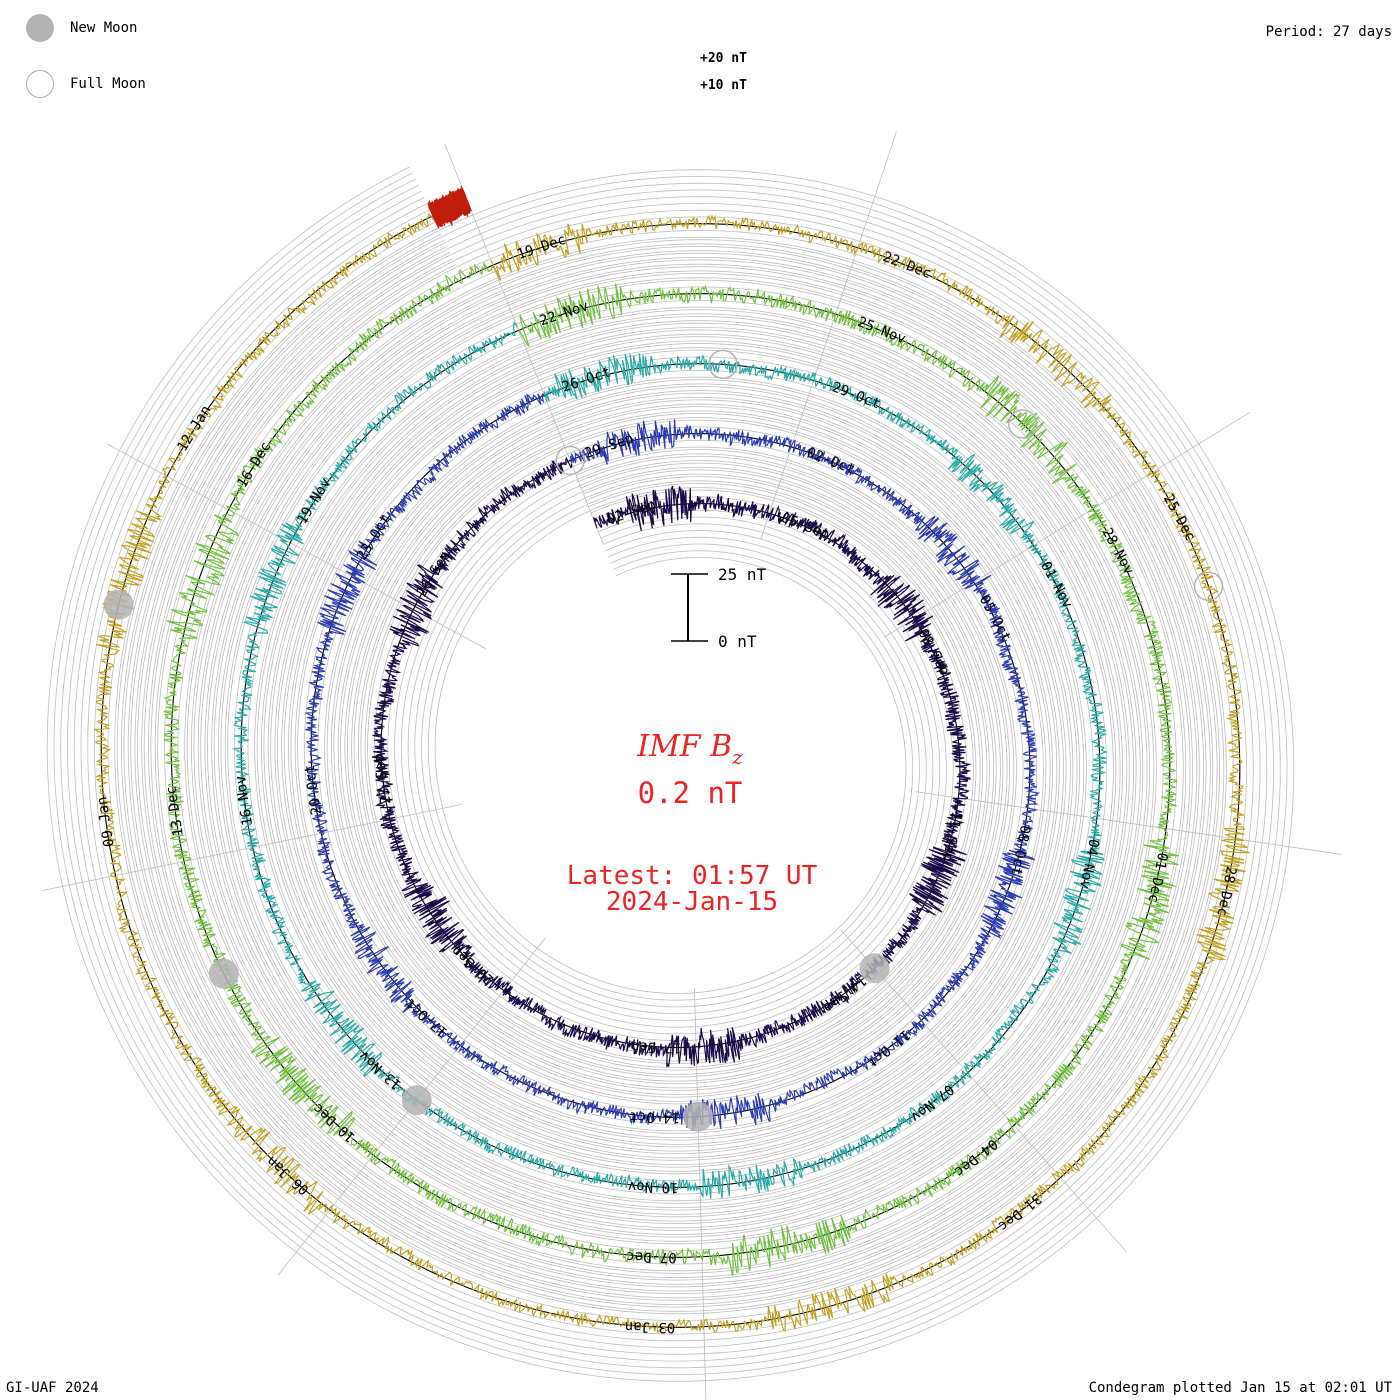  What do you see at coordinates (723, 85) in the screenshot?
I see `outer-scale-label-10: +10 nT` at bounding box center [723, 85].